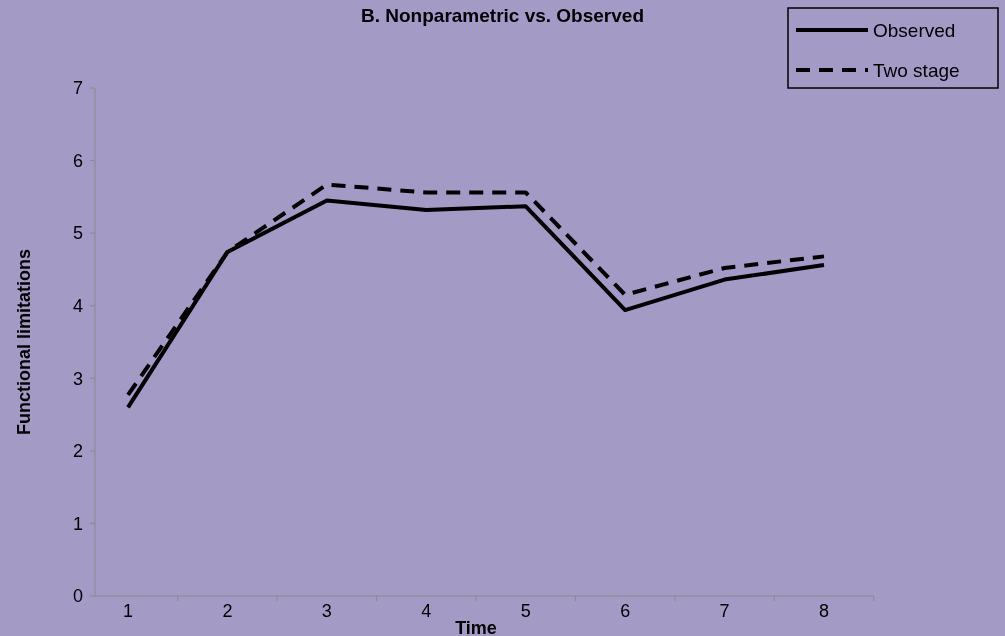 The width and height of the screenshot is (1005, 636). What do you see at coordinates (724, 610) in the screenshot?
I see `x-tick-label: 7` at bounding box center [724, 610].